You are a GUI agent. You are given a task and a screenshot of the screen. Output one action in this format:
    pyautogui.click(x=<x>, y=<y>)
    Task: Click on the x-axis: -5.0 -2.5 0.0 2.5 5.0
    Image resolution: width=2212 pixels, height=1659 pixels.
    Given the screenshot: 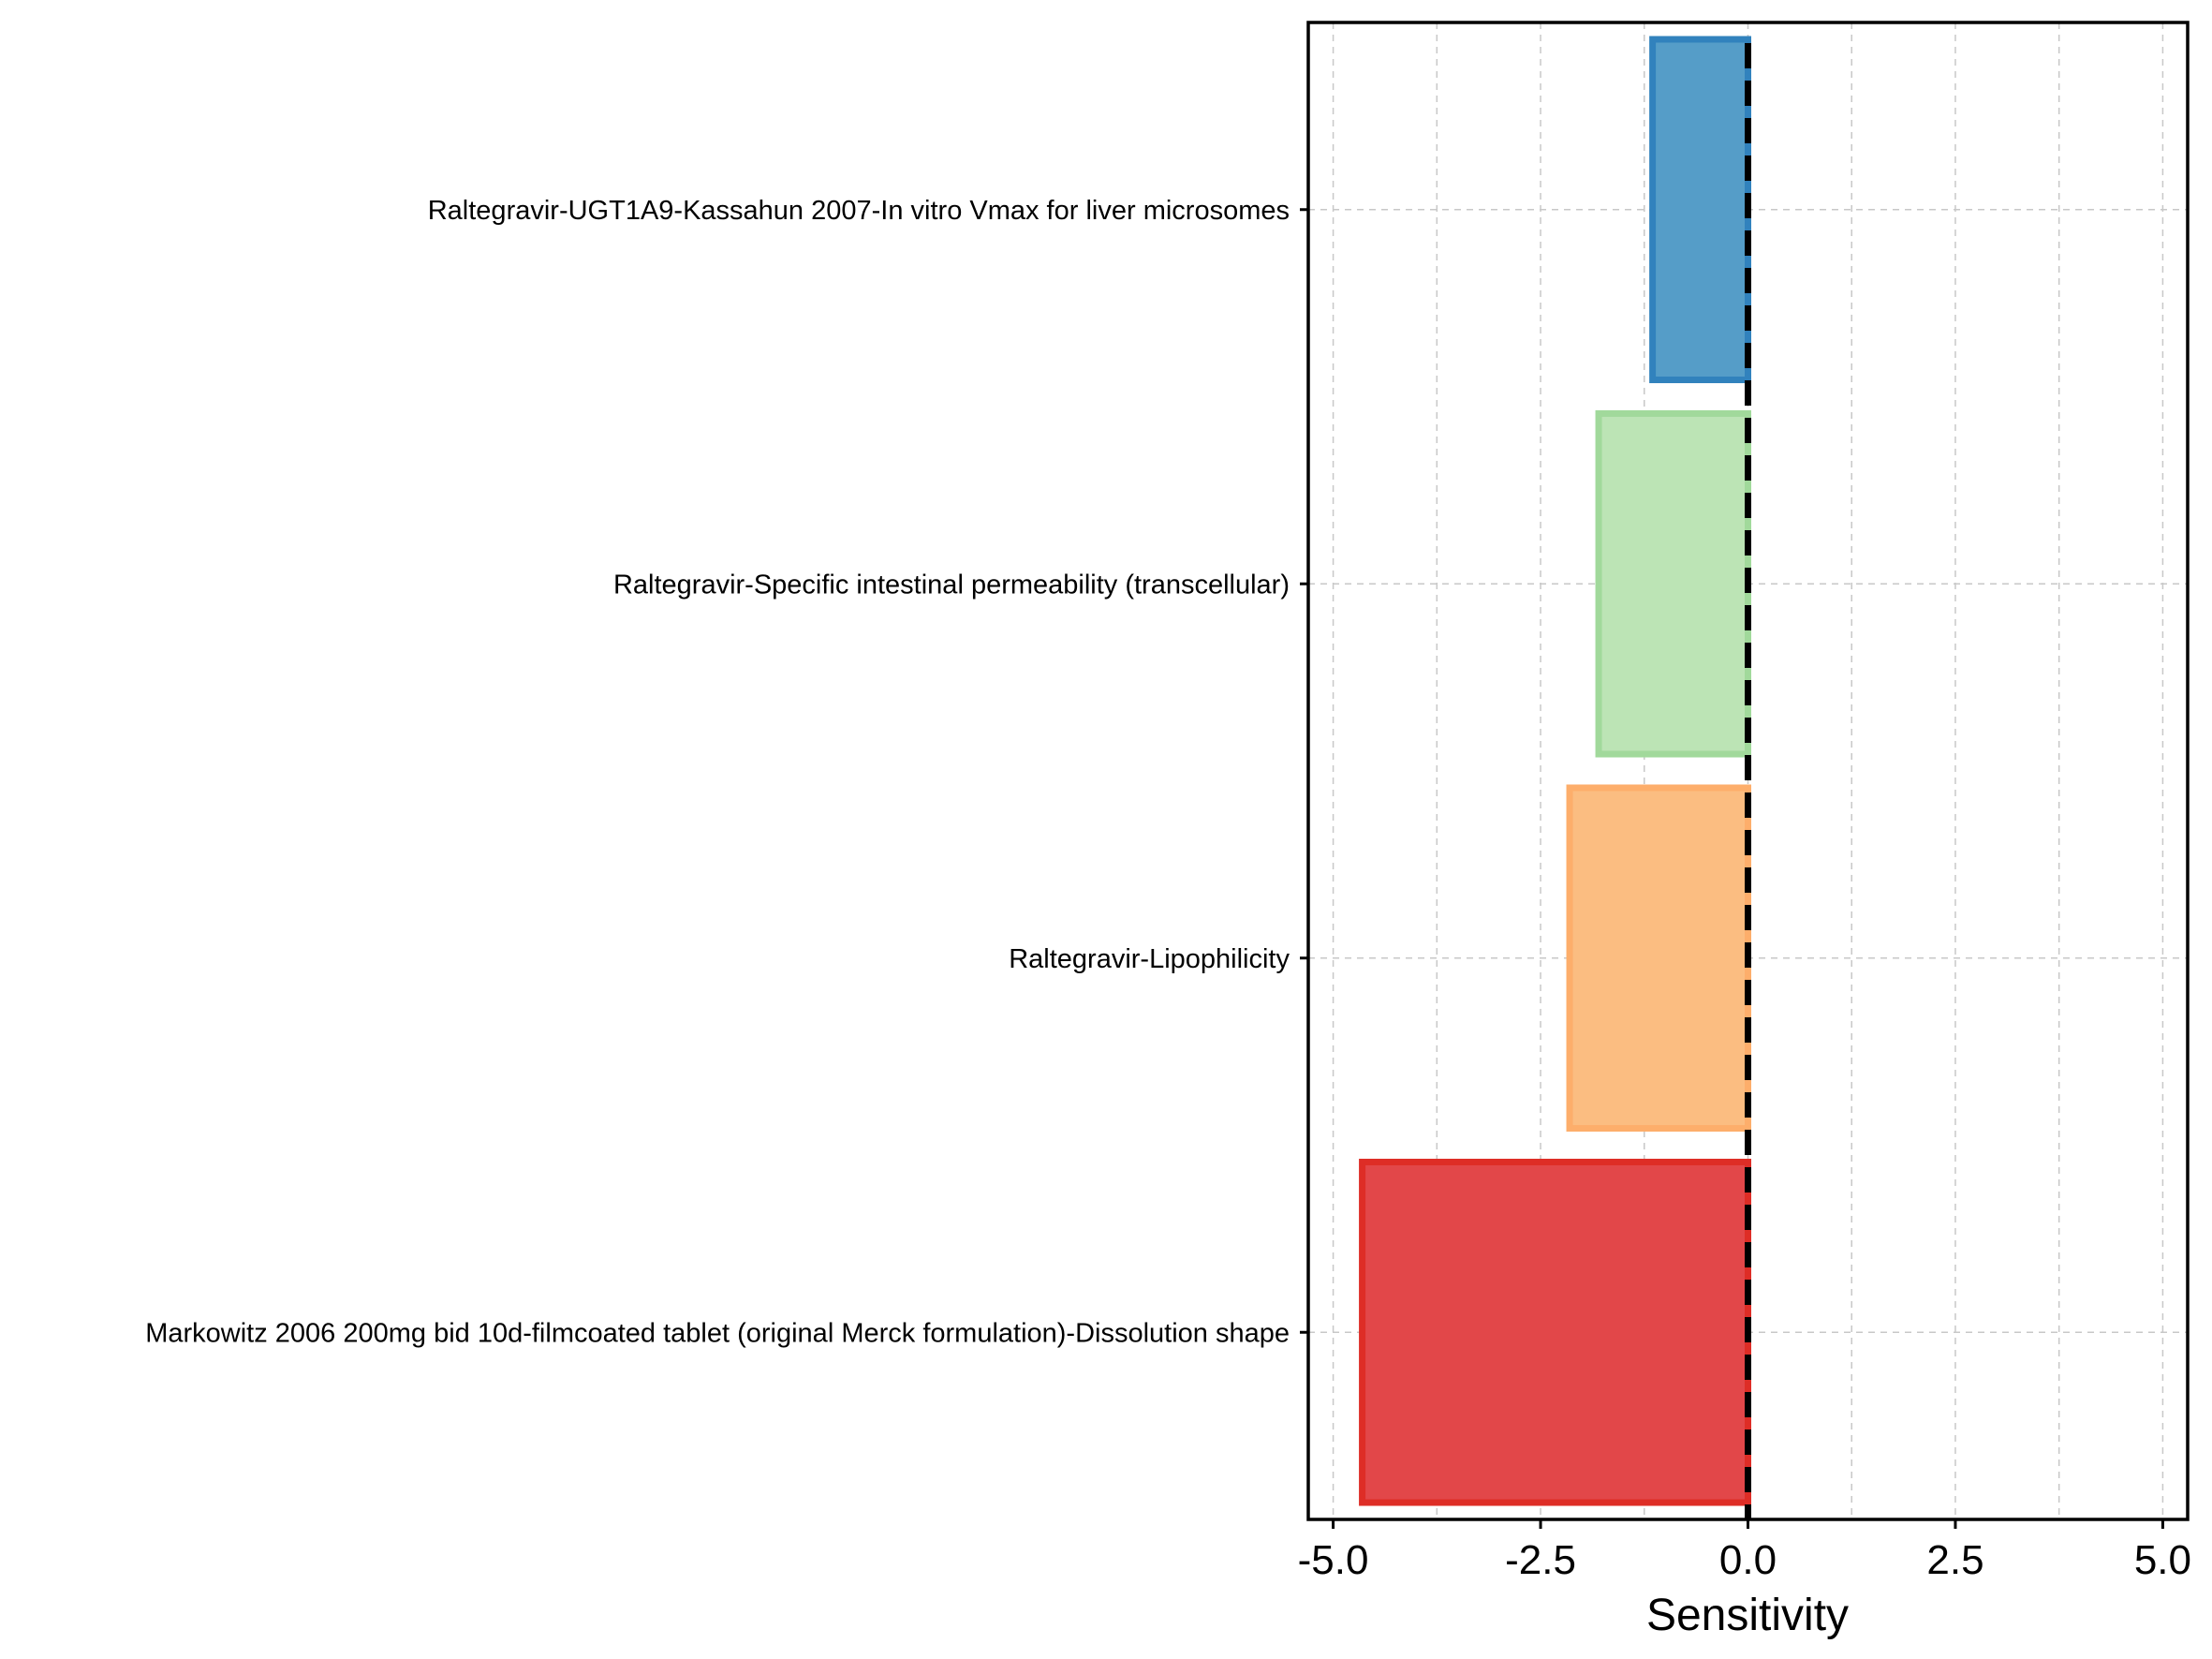 What is the action you would take?
    pyautogui.click(x=1744, y=1551)
    